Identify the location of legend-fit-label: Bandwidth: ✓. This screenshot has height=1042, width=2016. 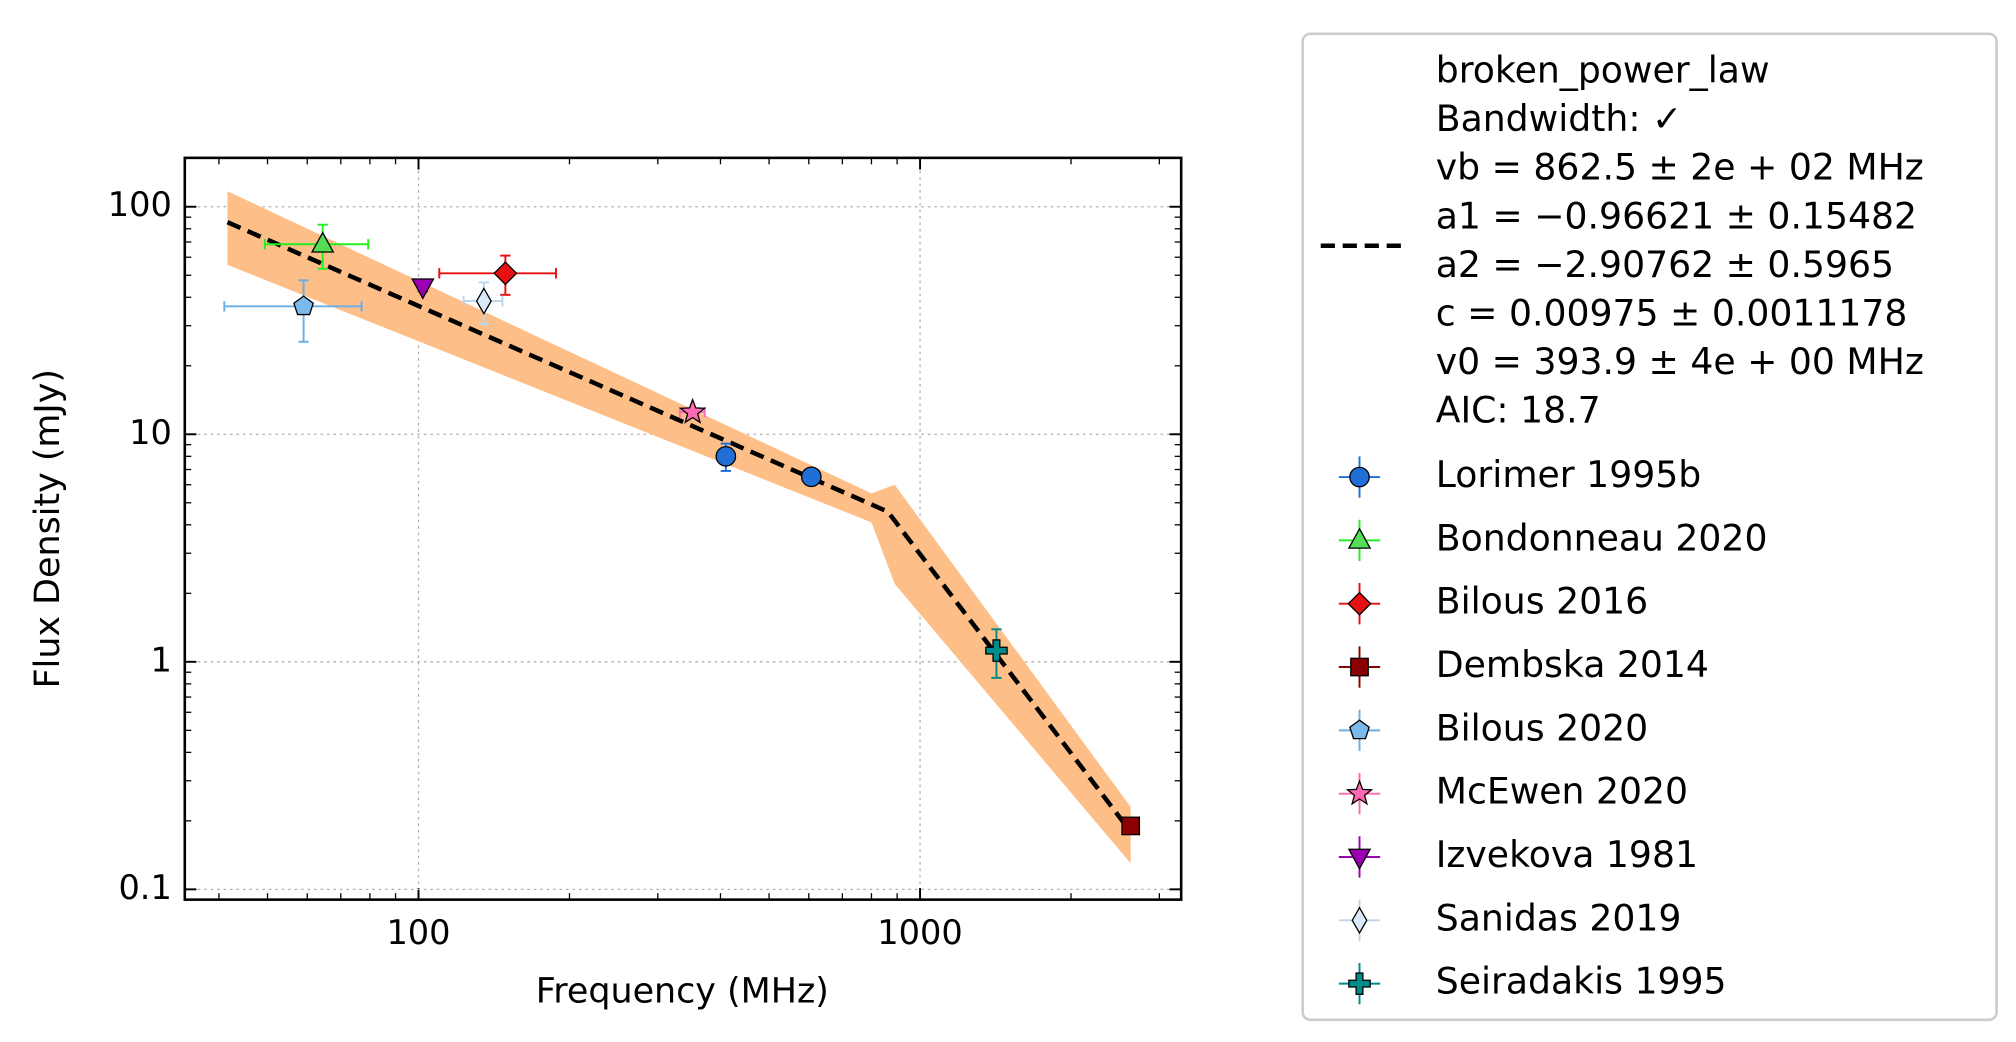
(1559, 118).